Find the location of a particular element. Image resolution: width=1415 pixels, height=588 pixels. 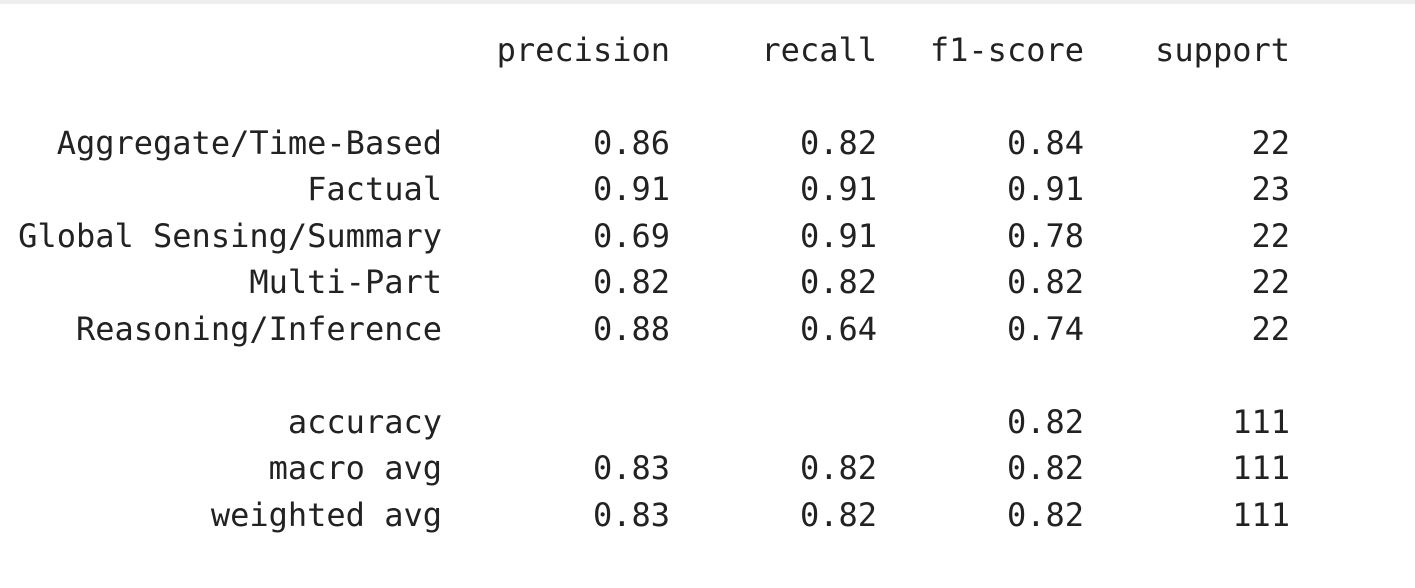

summary-label: macro avg is located at coordinates (355, 468).